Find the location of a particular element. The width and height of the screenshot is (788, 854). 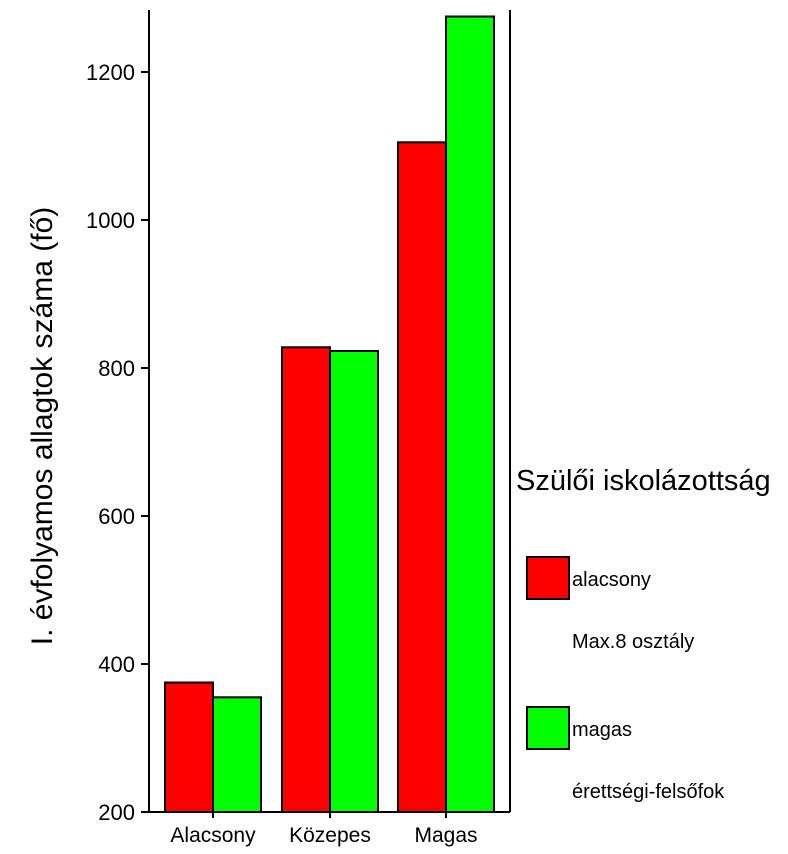

y-axis-ticks: 200 400 600 800 1000 1200 is located at coordinates (117, 442).